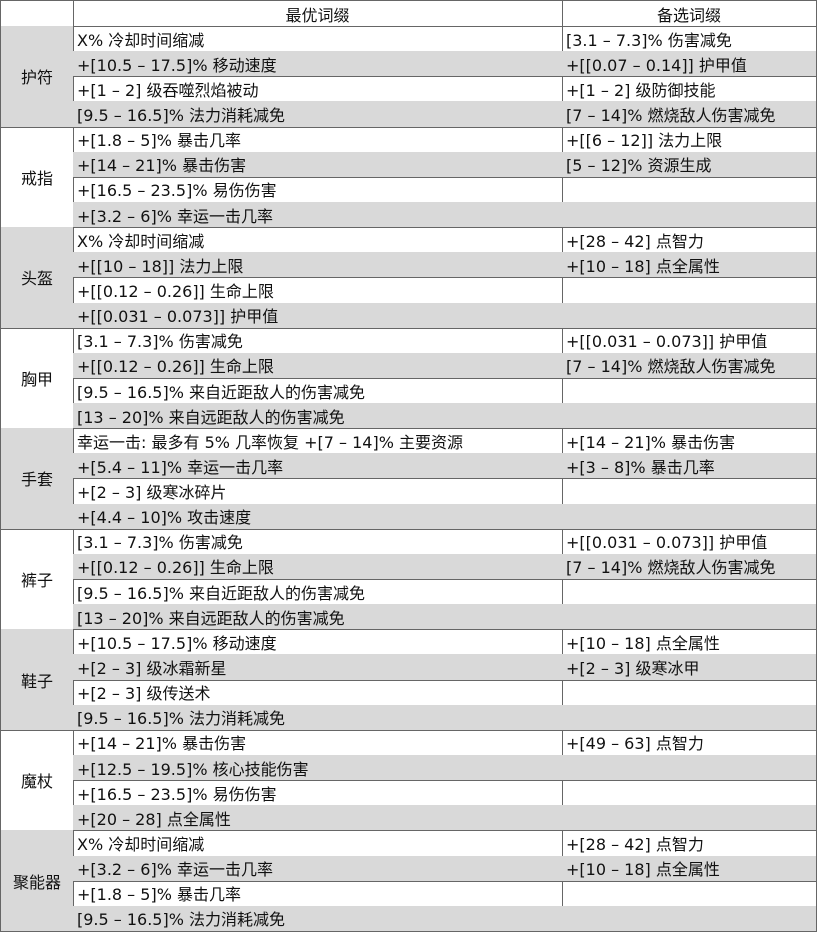 The height and width of the screenshot is (932, 817). Describe the element at coordinates (689, 139) in the screenshot. I see `alt-affix: +[[6 – 12]] 法力上限` at that location.